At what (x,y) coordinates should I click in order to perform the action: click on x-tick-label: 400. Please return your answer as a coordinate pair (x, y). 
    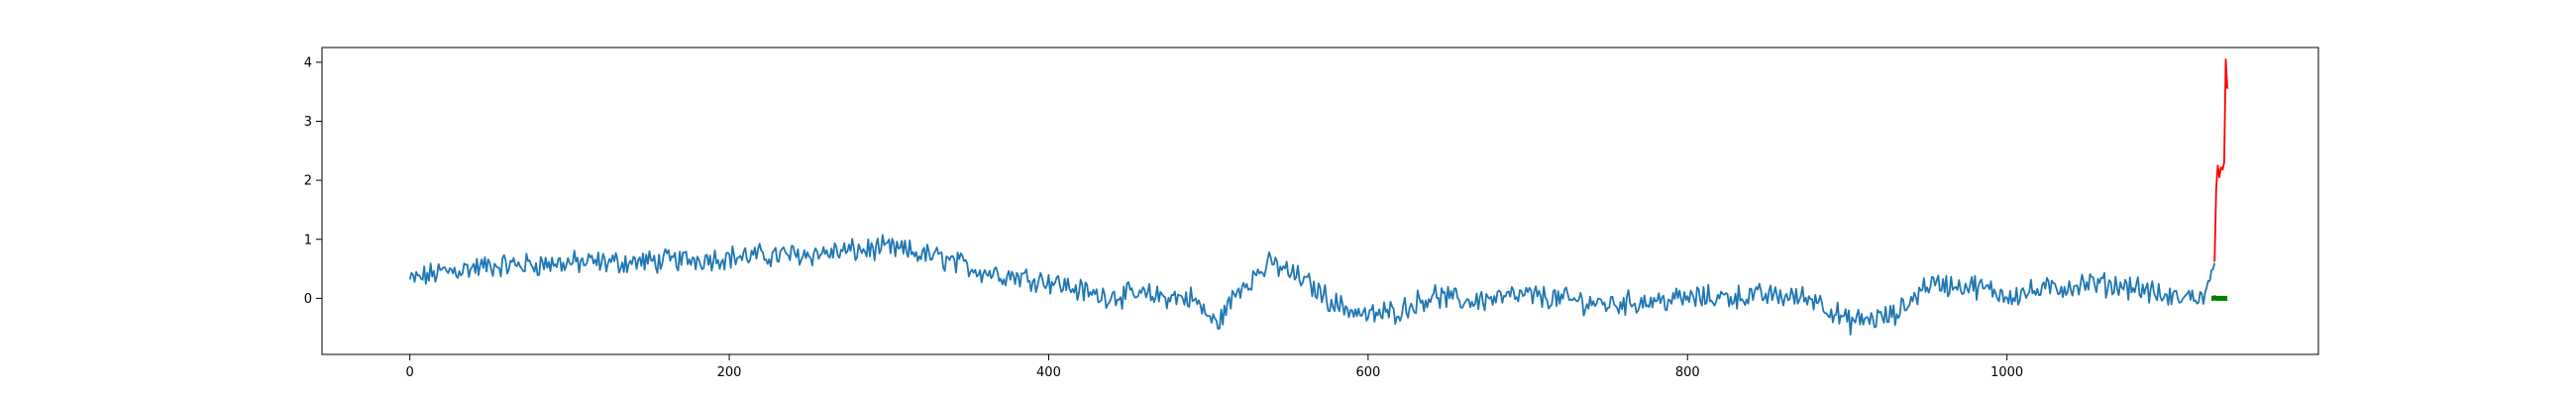
    Looking at the image, I should click on (1048, 372).